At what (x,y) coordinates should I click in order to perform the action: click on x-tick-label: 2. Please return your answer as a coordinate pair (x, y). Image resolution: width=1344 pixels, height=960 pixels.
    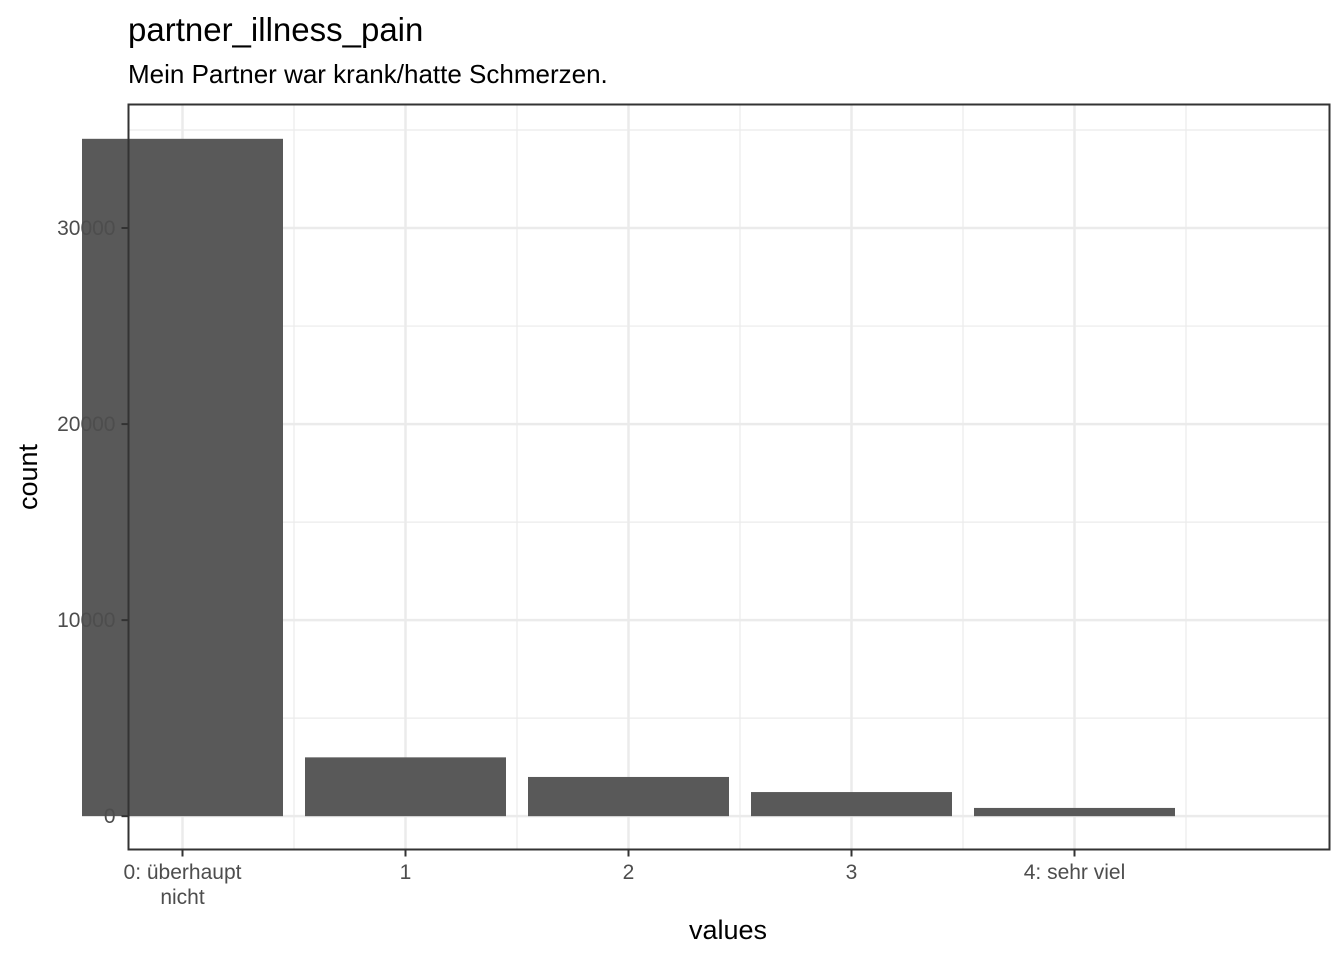
    Looking at the image, I should click on (629, 872).